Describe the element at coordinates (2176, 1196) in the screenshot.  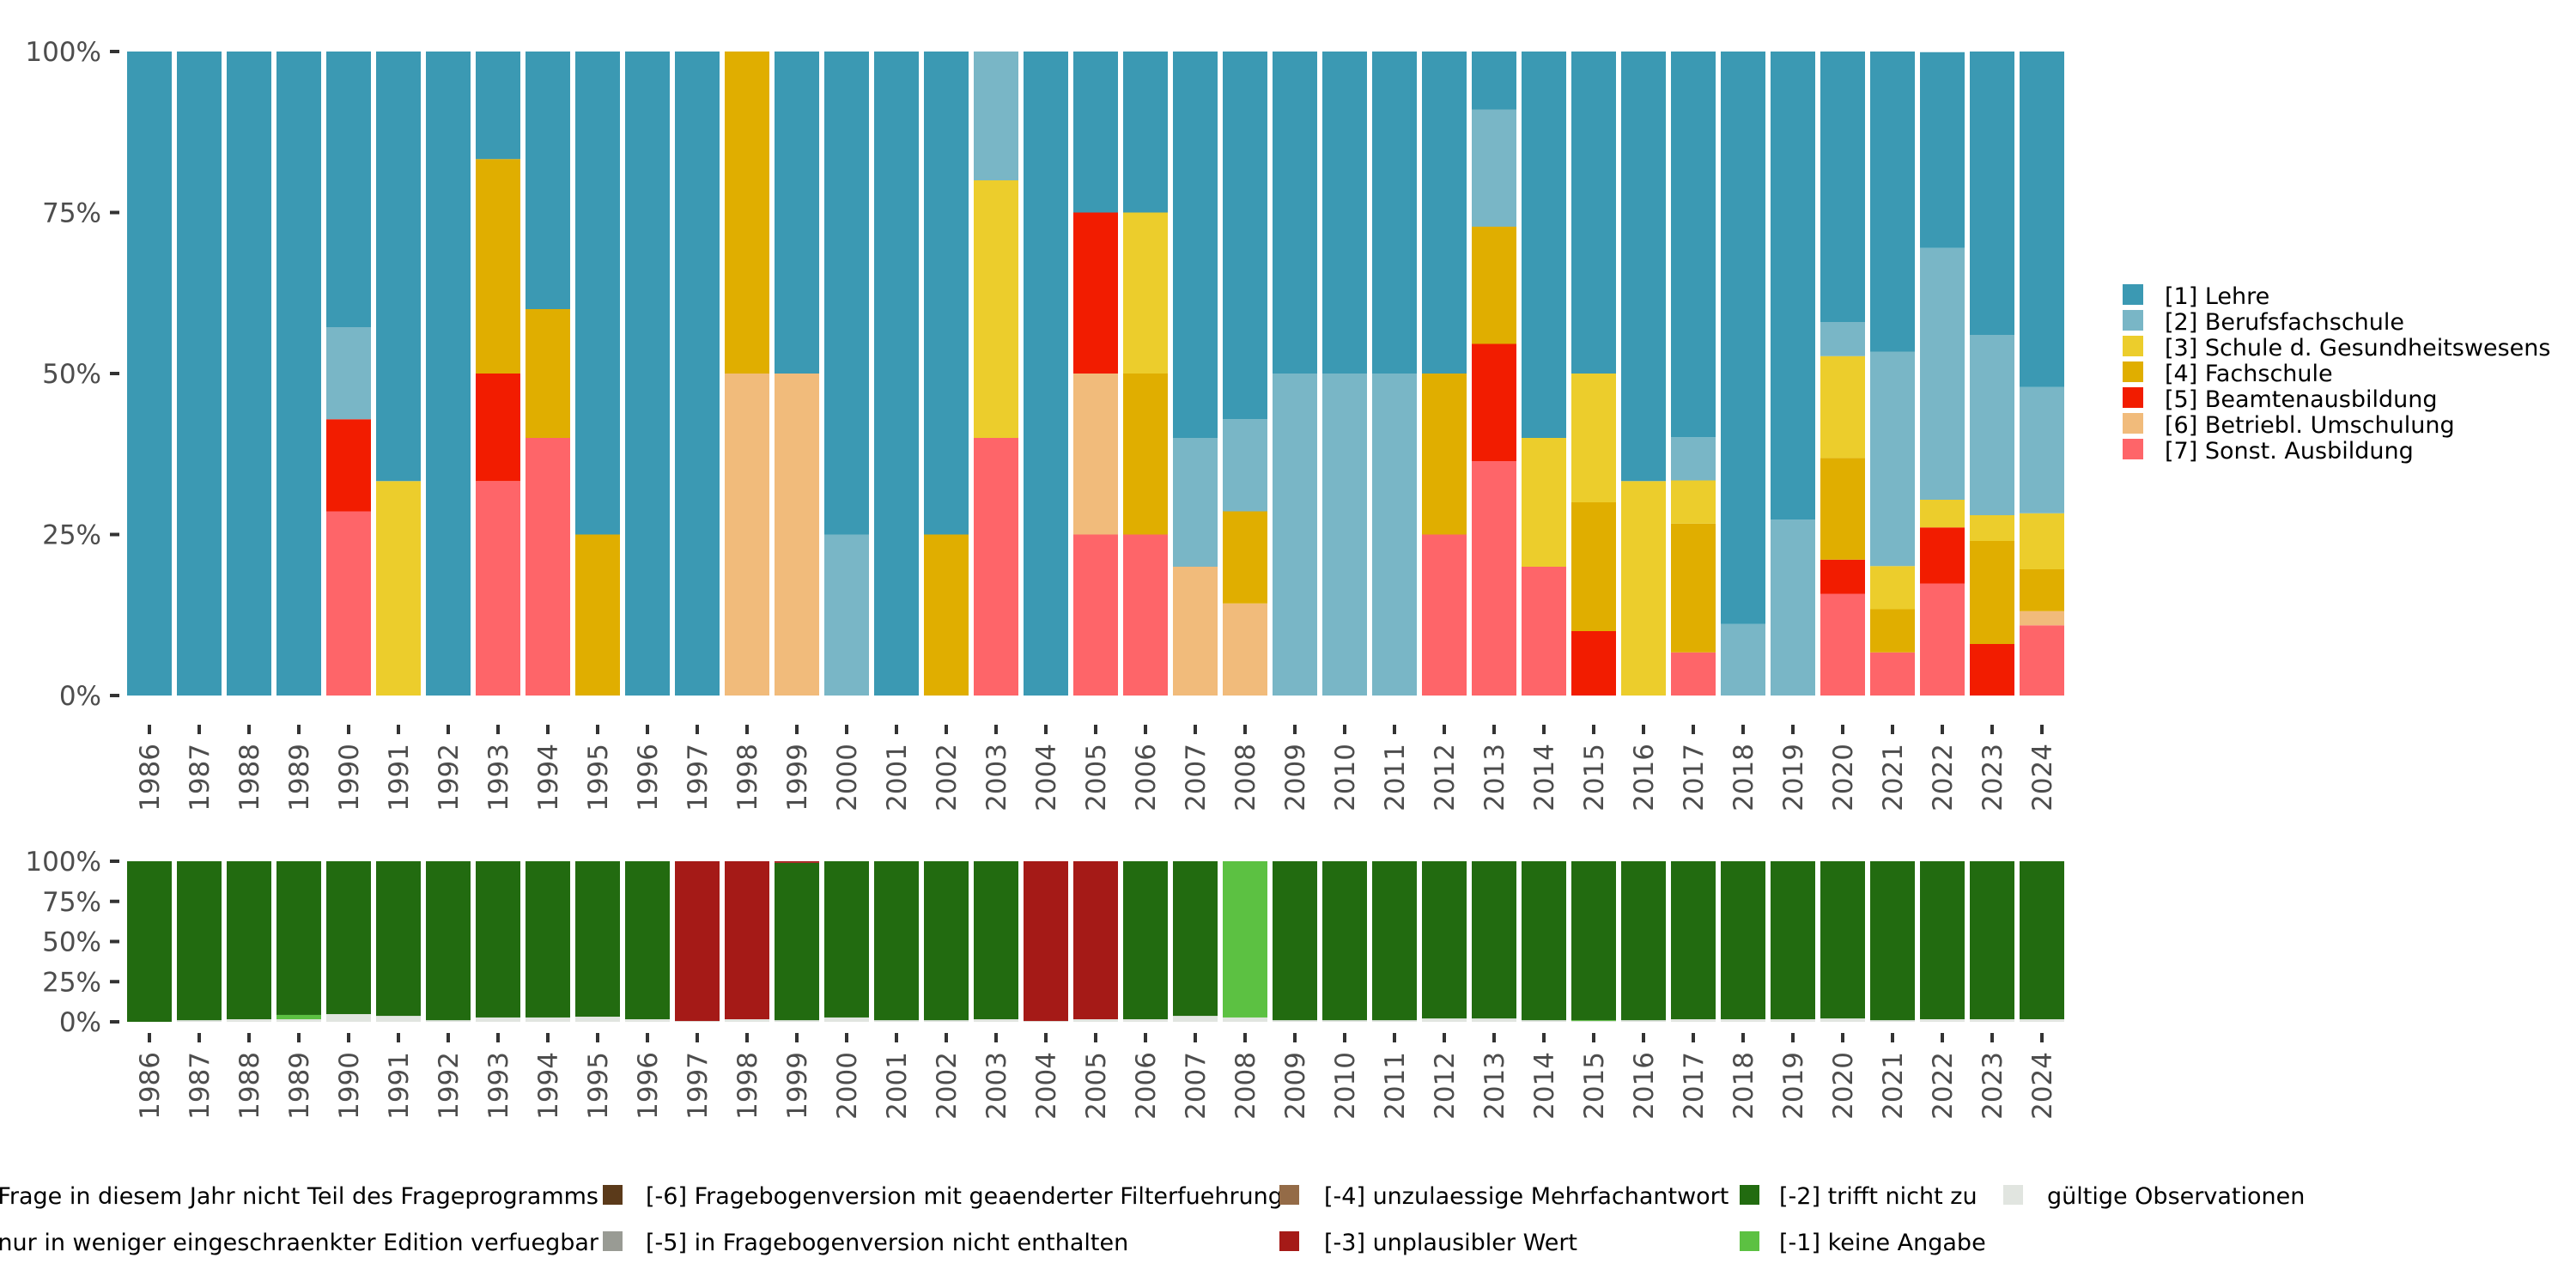
I see `legend-label: gültige Observationen` at that location.